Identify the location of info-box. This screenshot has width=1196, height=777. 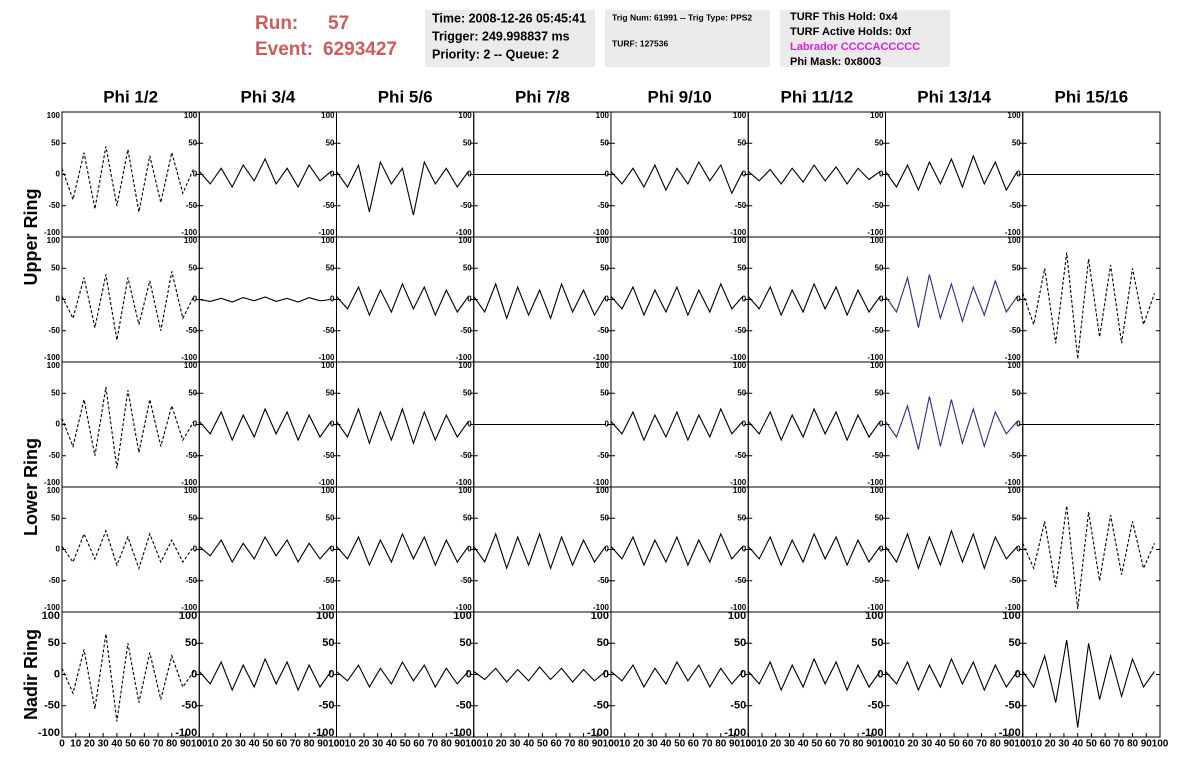
(865, 38).